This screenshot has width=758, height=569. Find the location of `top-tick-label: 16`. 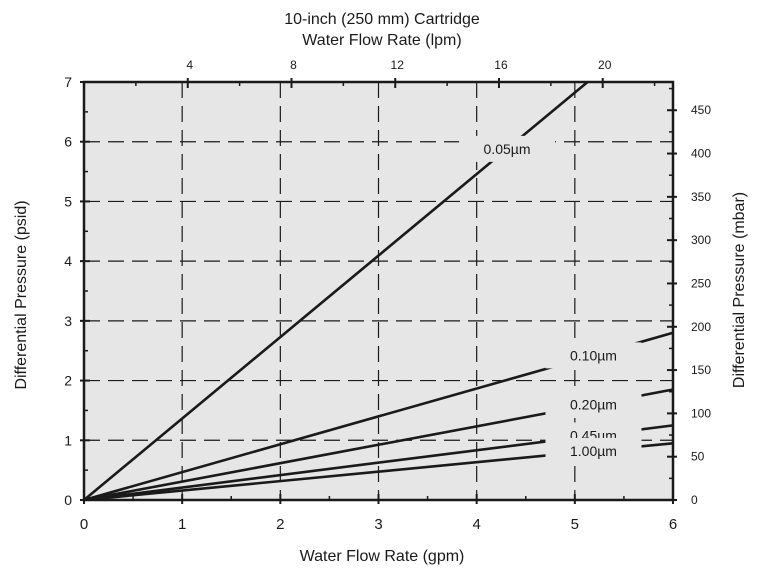

top-tick-label: 16 is located at coordinates (501, 65).